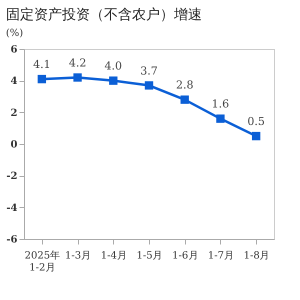 The height and width of the screenshot is (300, 300). What do you see at coordinates (221, 256) in the screenshot?
I see `x-tick-label: 1-7月` at bounding box center [221, 256].